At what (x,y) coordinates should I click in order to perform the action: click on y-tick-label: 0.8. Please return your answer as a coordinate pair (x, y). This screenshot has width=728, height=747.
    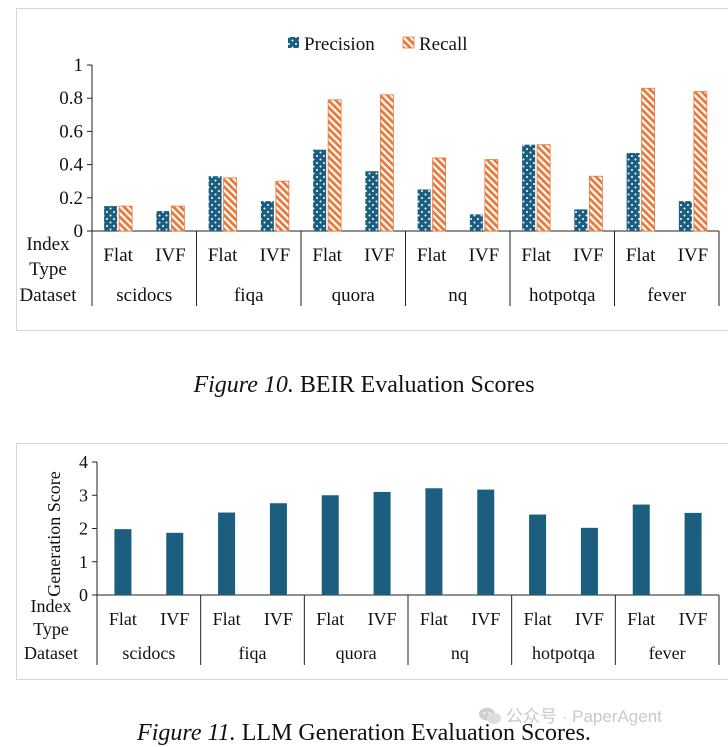
    Looking at the image, I should click on (71, 98).